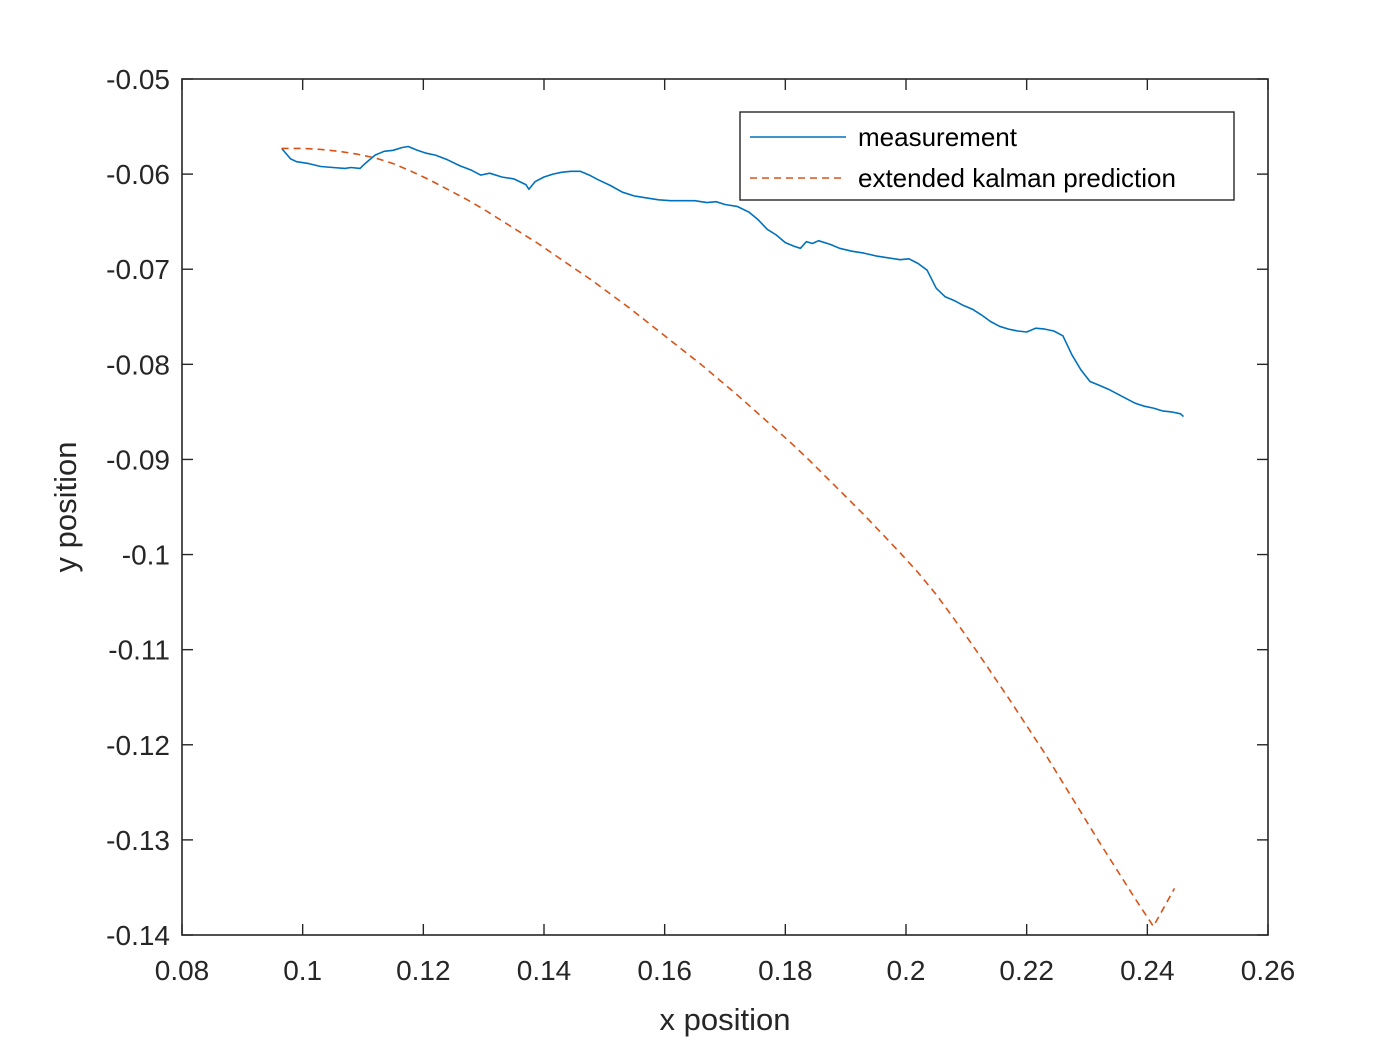 The image size is (1400, 1050). Describe the element at coordinates (785, 970) in the screenshot. I see `x-tick-label: 0.18` at that location.